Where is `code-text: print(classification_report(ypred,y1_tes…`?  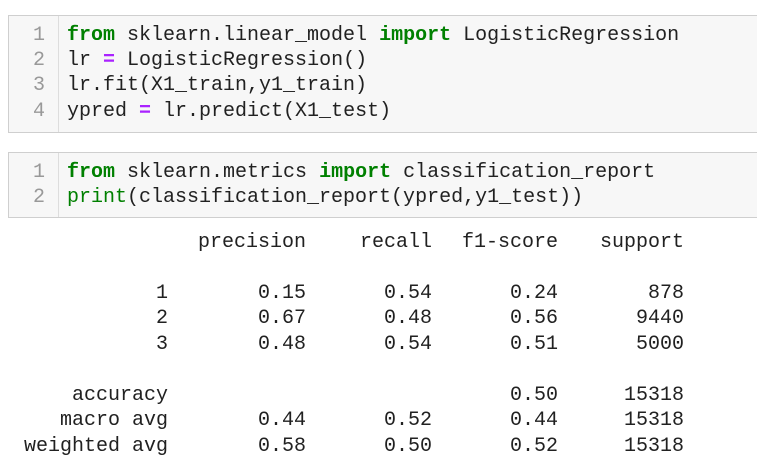
code-text: print(classification_report(ypred,y1_tes… is located at coordinates (325, 197).